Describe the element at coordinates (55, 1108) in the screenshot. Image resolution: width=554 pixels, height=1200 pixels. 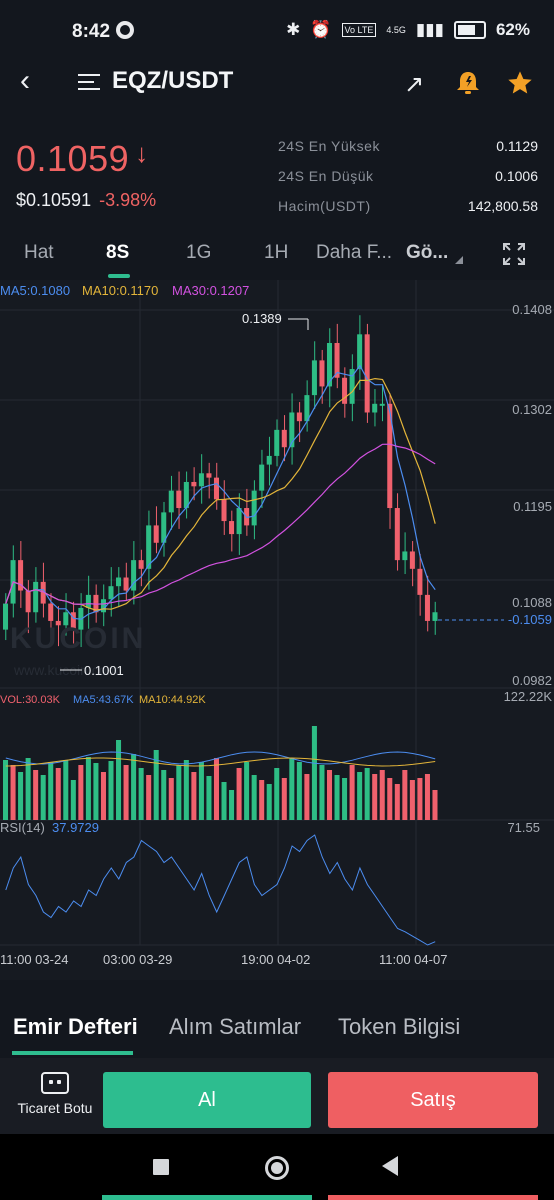
I see `trading-bot-label: Ticaret Botu` at that location.